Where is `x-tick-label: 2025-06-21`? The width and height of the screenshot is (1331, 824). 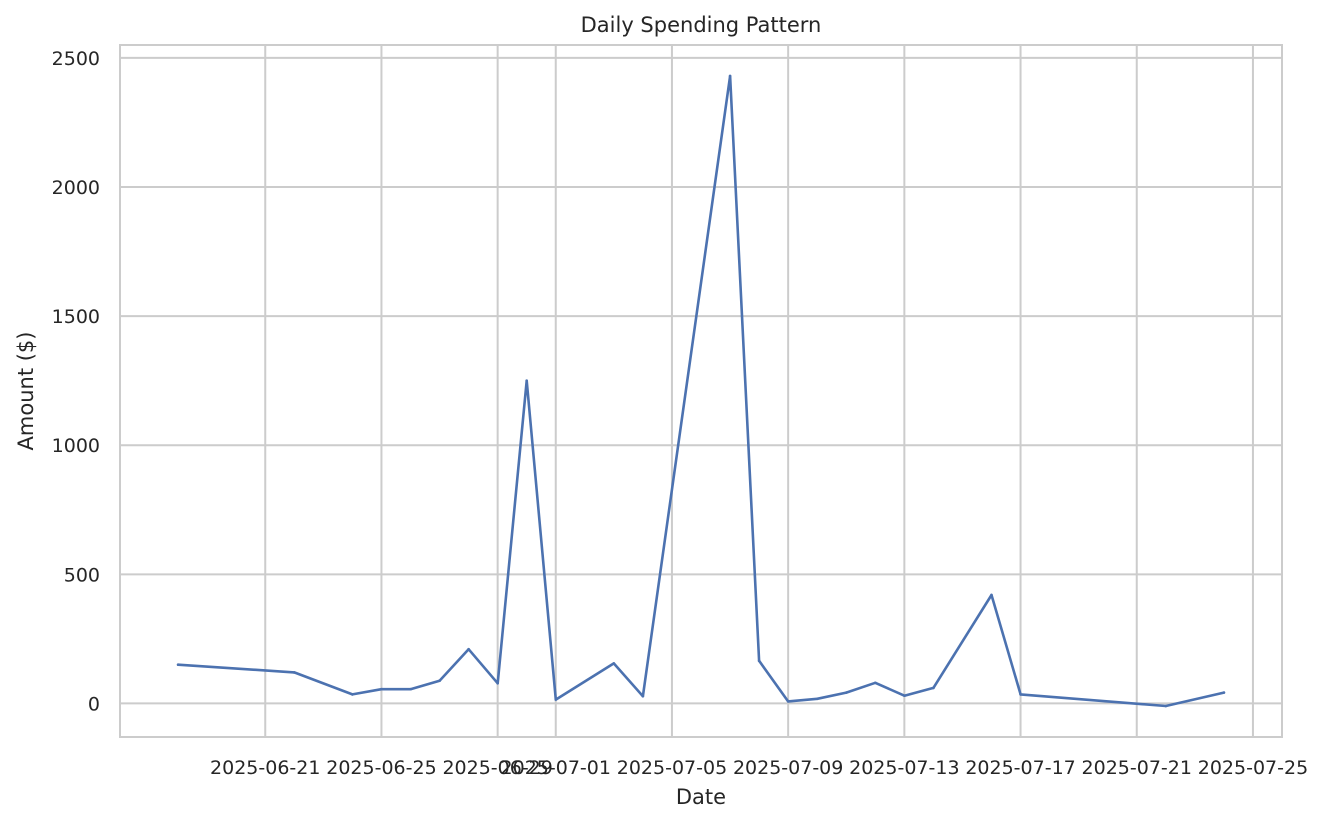
x-tick-label: 2025-06-21 is located at coordinates (265, 768).